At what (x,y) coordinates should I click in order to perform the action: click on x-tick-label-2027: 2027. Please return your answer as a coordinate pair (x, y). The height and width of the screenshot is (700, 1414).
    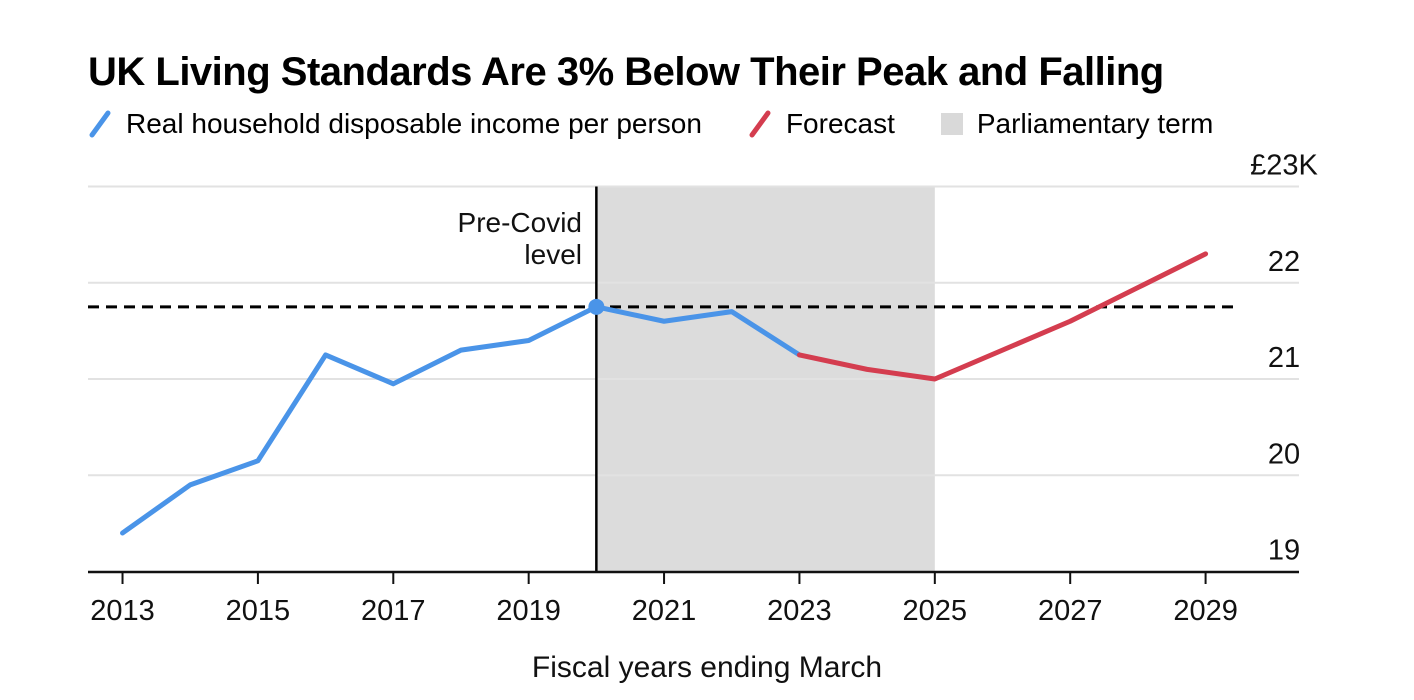
    Looking at the image, I should click on (1070, 611).